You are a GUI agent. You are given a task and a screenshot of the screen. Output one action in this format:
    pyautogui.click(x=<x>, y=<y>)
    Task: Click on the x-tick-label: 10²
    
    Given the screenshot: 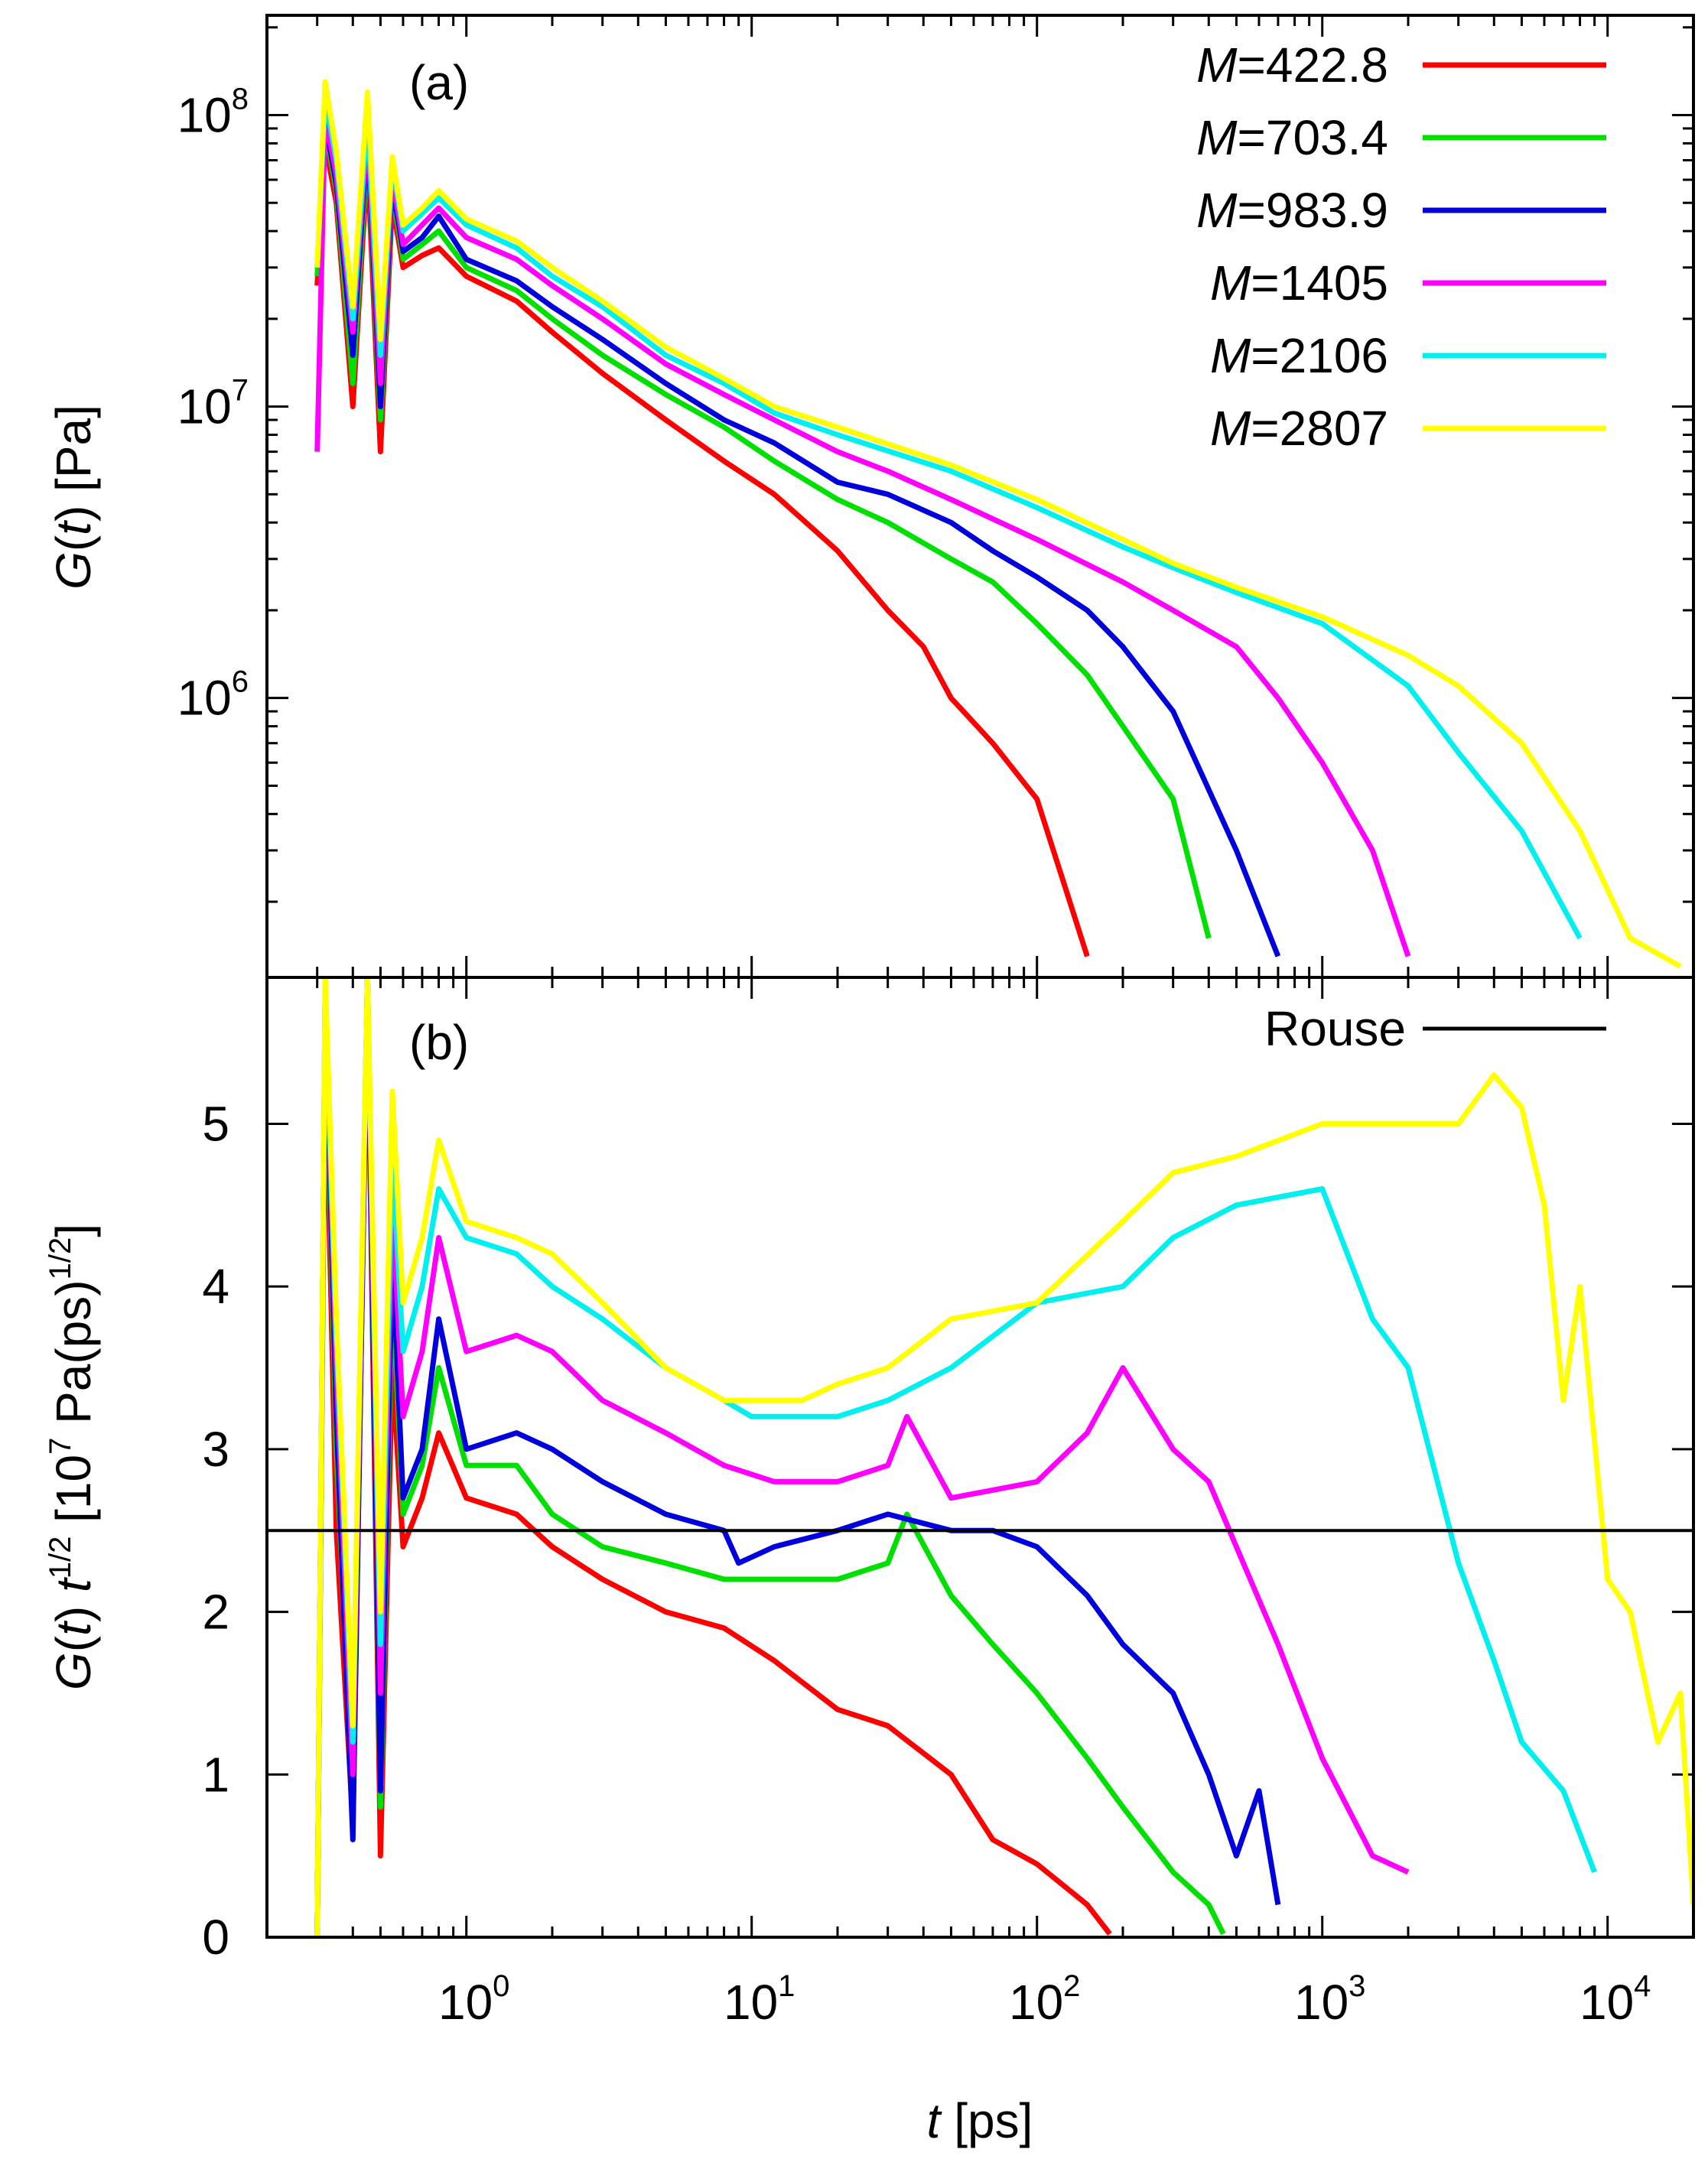 What is the action you would take?
    pyautogui.click(x=1044, y=1999)
    